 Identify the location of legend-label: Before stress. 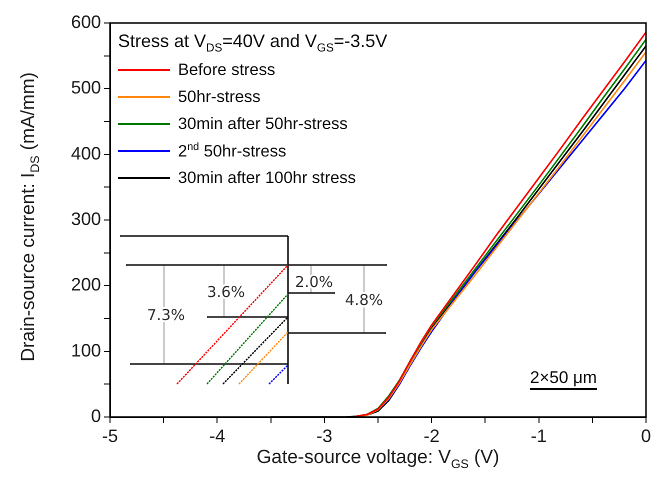
(227, 70).